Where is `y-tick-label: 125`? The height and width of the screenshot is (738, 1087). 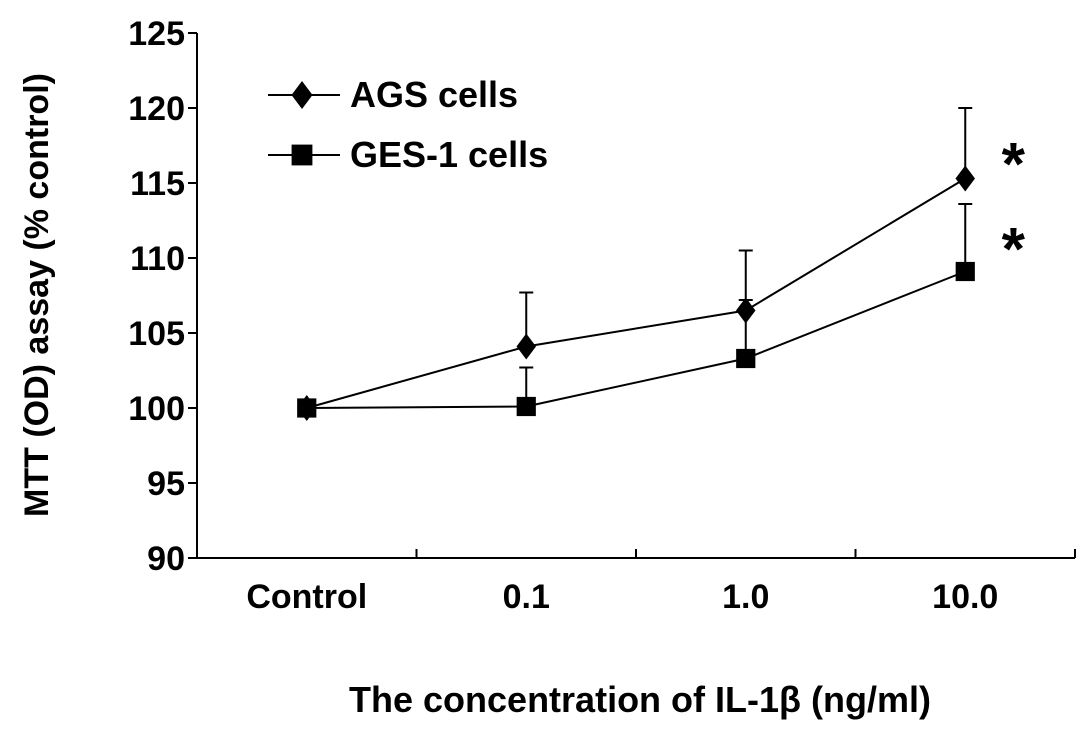
y-tick-label: 125 is located at coordinates (156, 34).